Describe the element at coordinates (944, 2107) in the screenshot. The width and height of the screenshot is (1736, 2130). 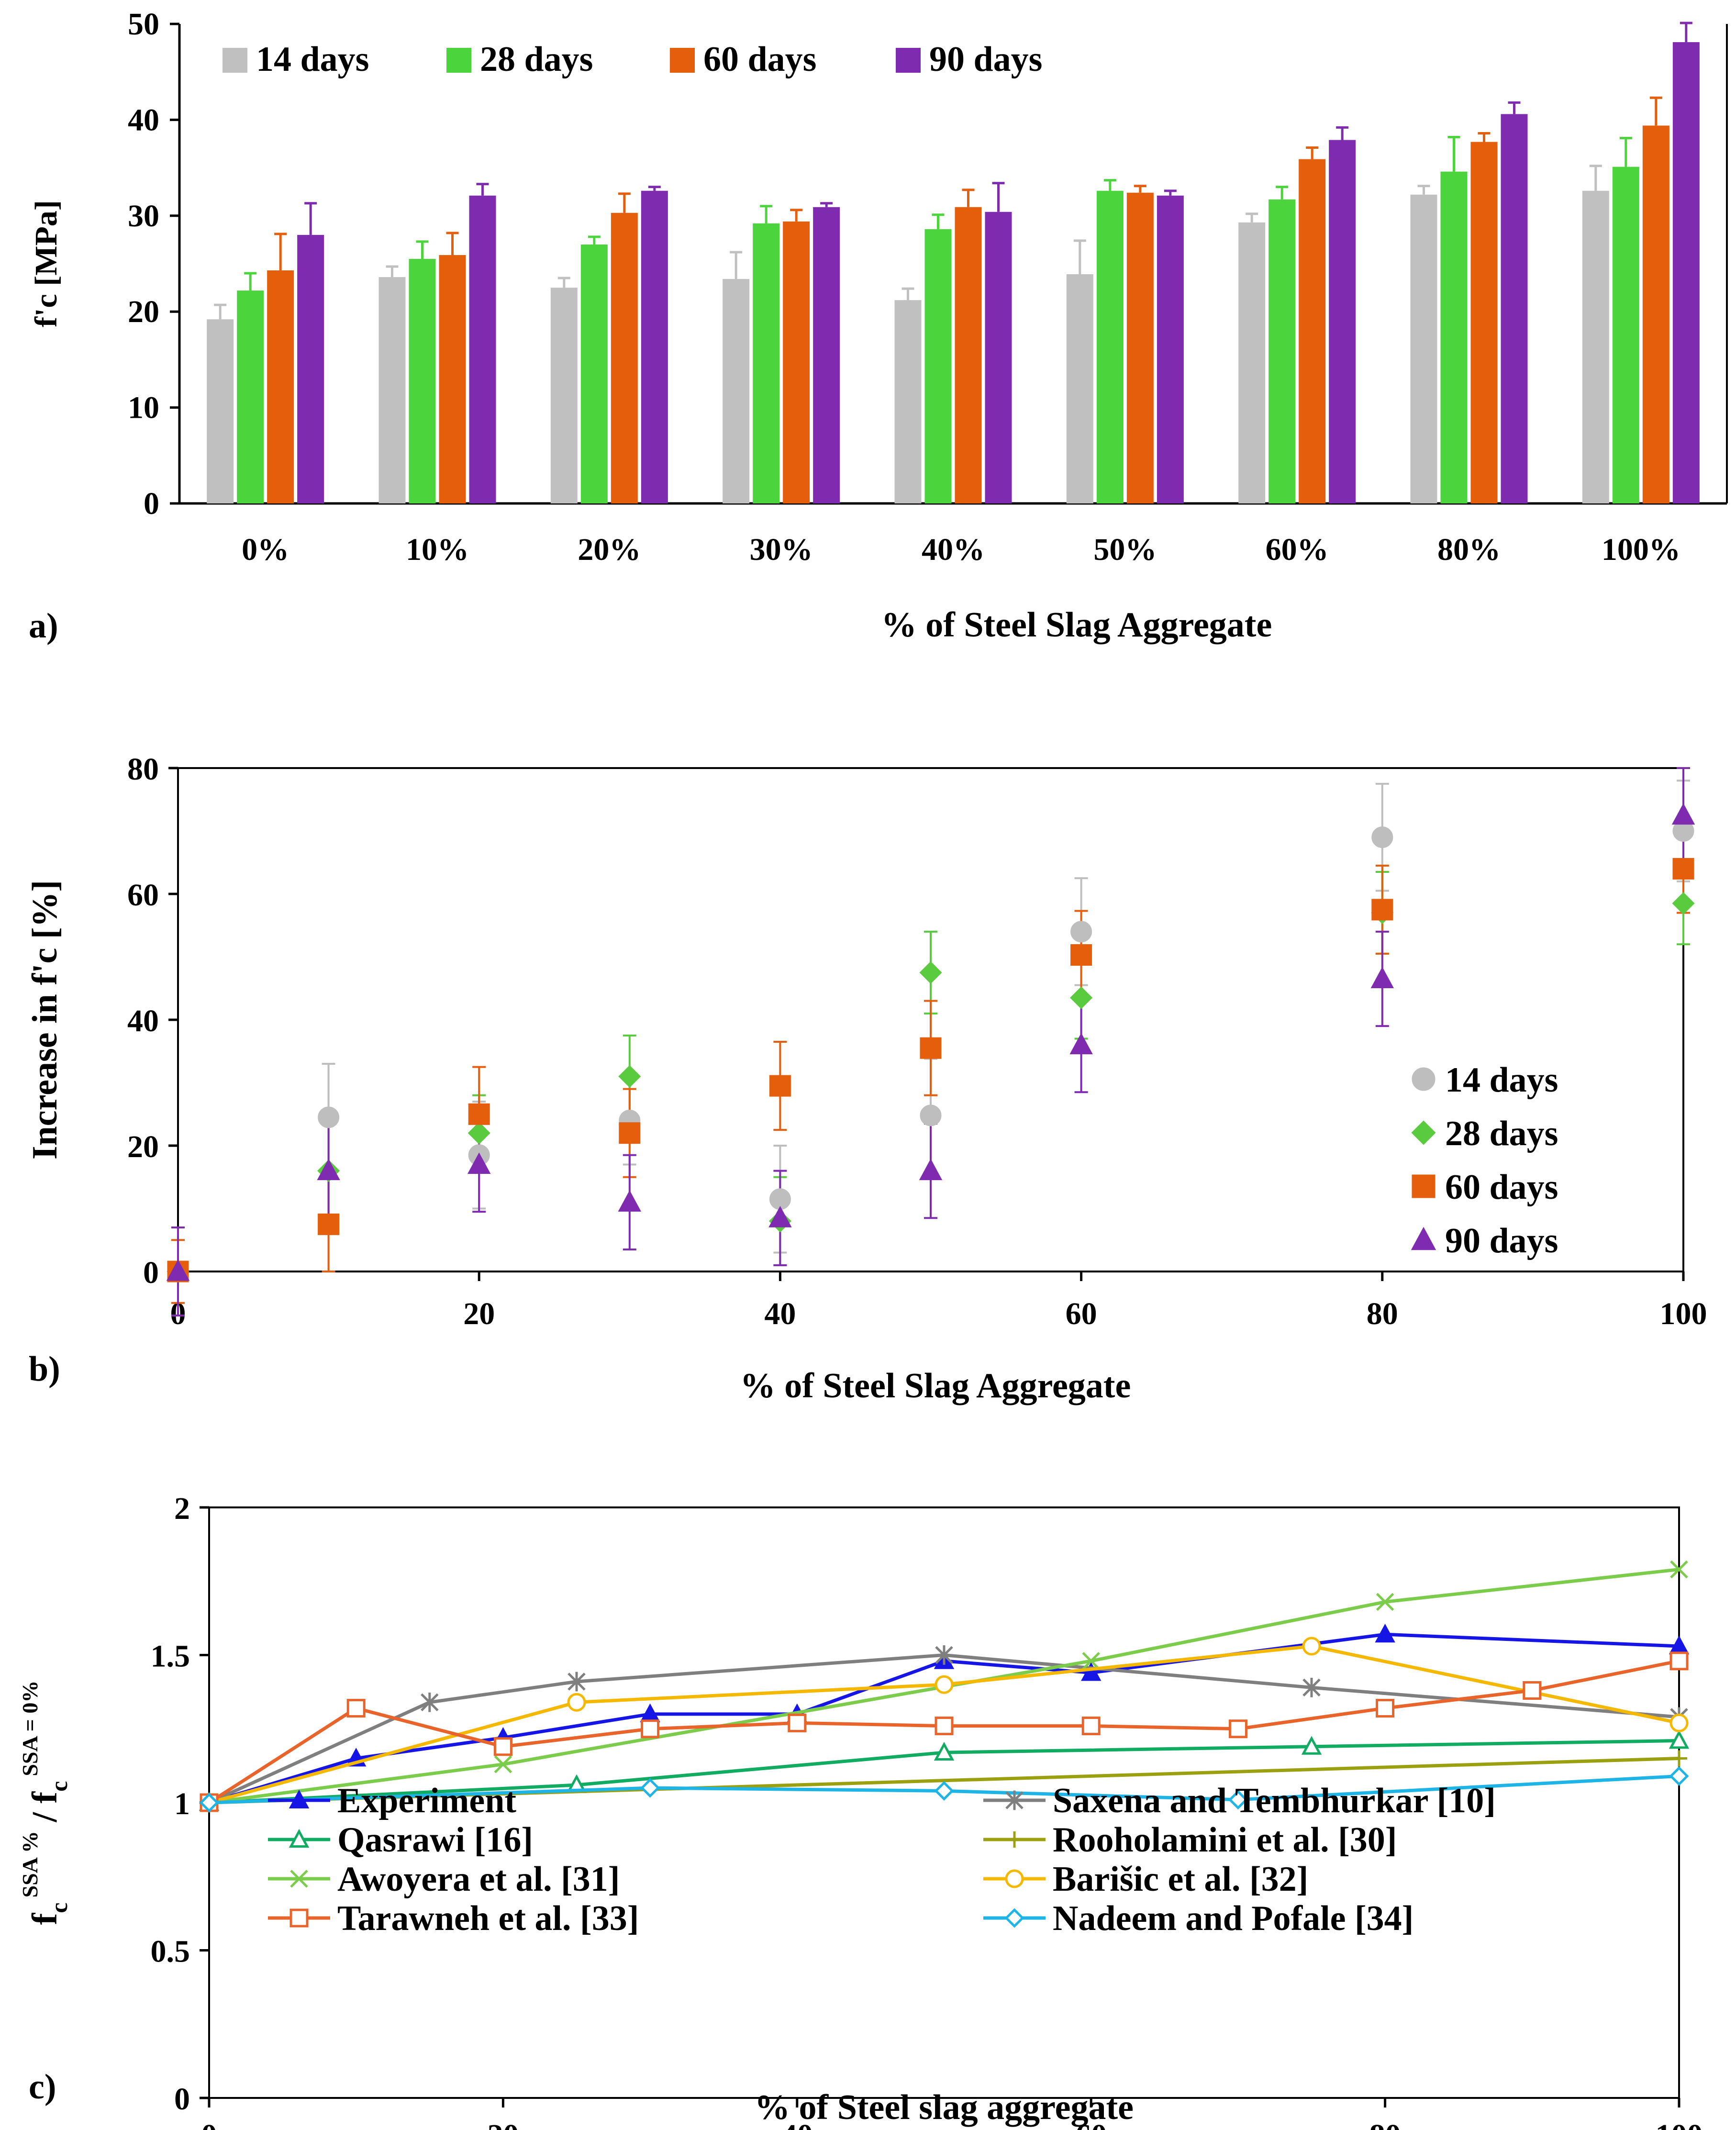
I see `panel-c-x-label: % of Steel slag aggregate` at that location.